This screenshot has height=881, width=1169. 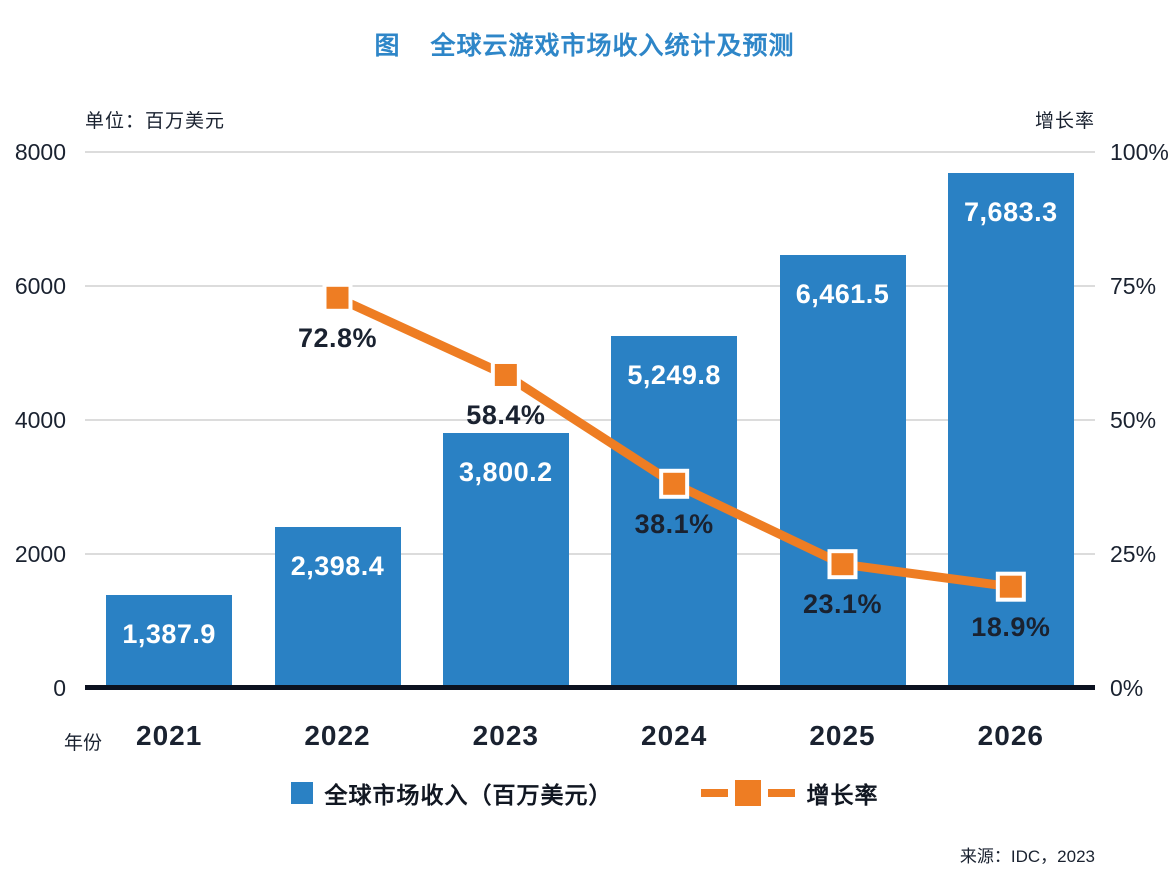 I want to click on left-axis-tick: 2000, so click(x=40, y=554).